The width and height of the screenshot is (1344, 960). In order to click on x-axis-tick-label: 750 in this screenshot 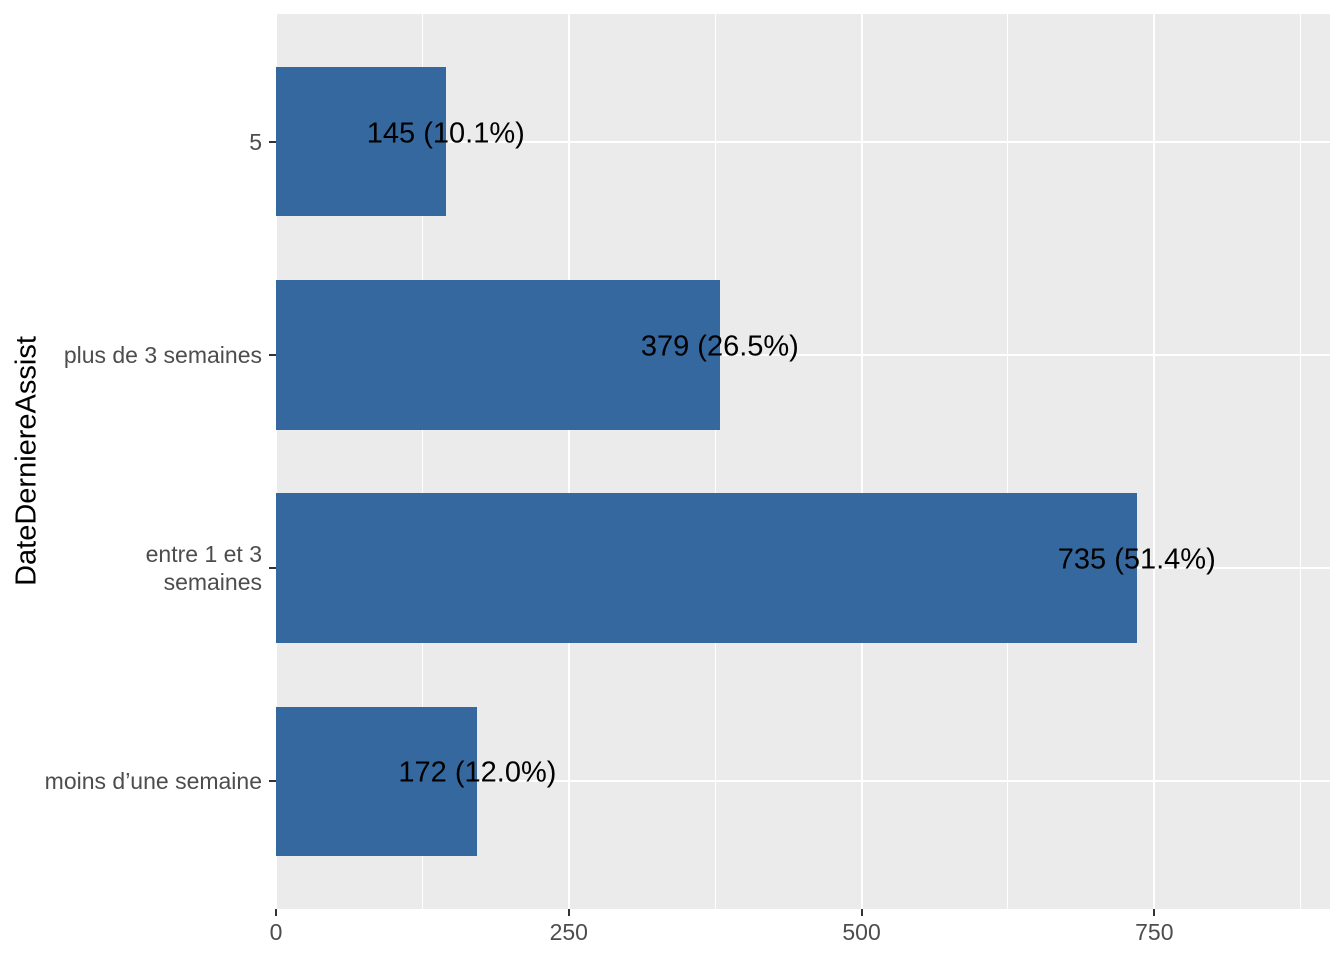, I will do `click(1154, 932)`.